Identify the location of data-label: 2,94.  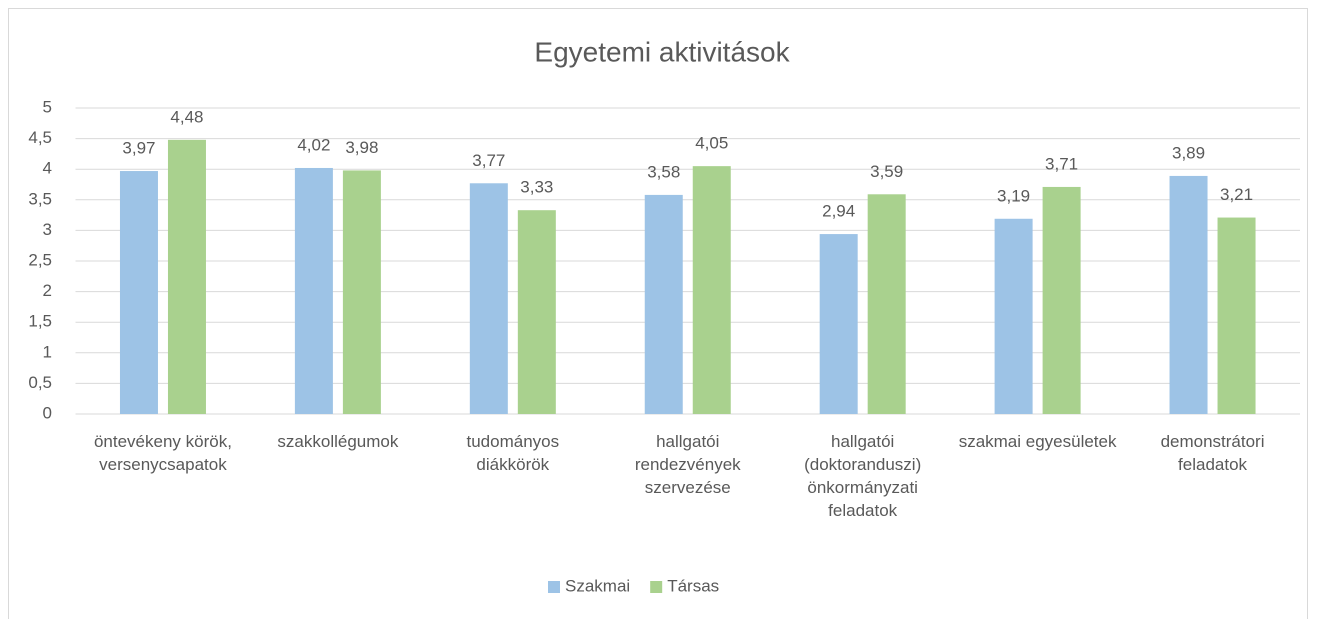
(838, 211).